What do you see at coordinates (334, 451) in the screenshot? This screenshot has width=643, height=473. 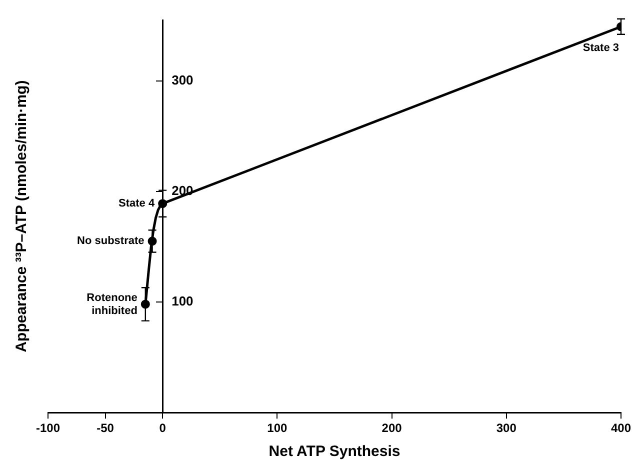 I see `x-axis-title: Net ATP Synthesis` at bounding box center [334, 451].